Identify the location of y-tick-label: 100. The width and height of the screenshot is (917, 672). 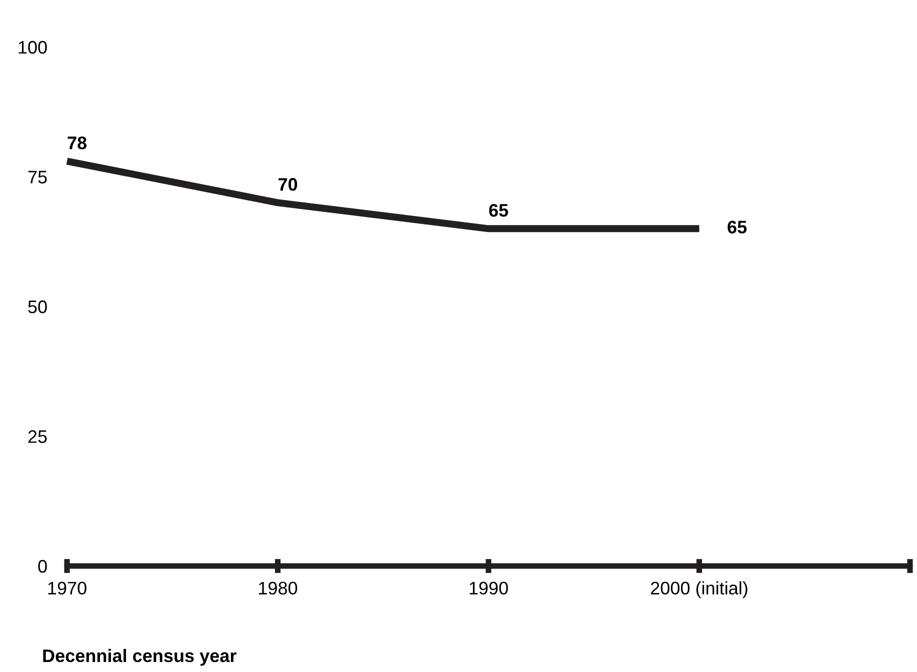
(32, 47).